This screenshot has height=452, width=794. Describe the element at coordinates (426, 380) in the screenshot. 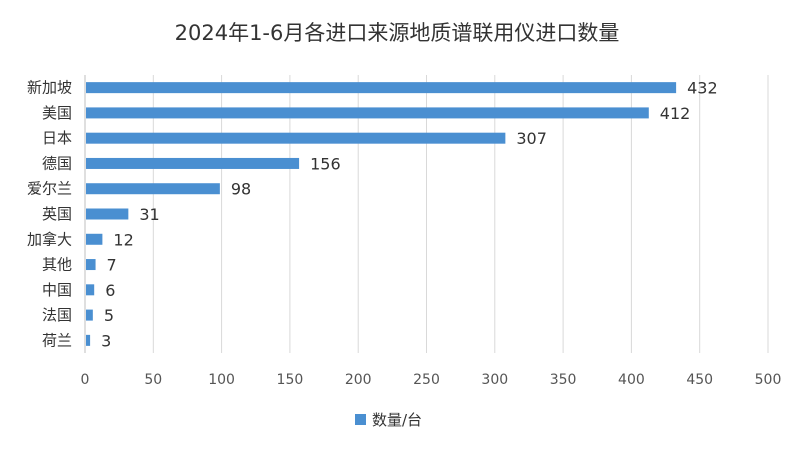

I see `x-tick-label: 250` at that location.